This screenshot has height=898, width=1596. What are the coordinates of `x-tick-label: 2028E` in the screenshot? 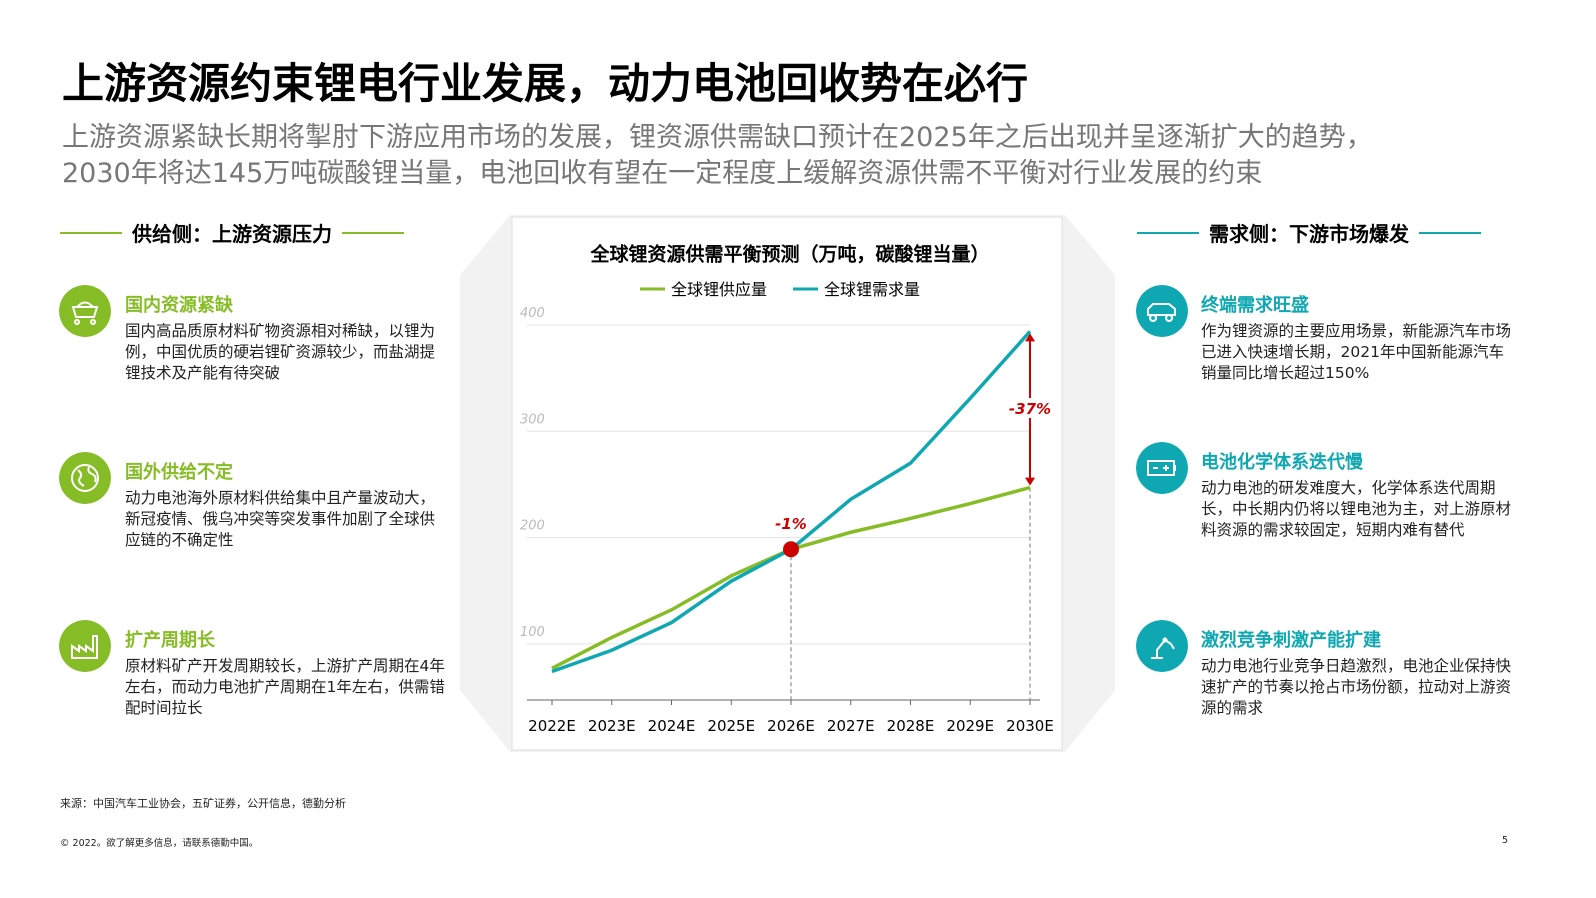 It's located at (911, 726).